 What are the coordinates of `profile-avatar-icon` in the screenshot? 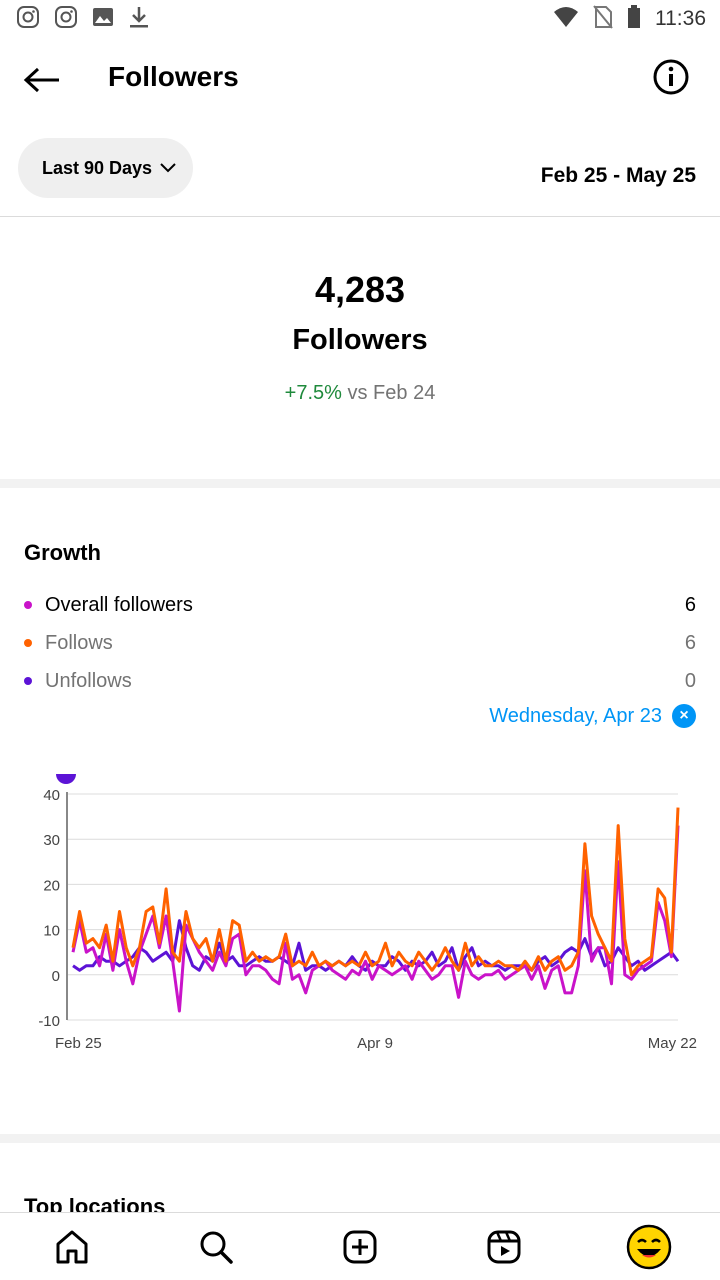 It's located at (649, 1247).